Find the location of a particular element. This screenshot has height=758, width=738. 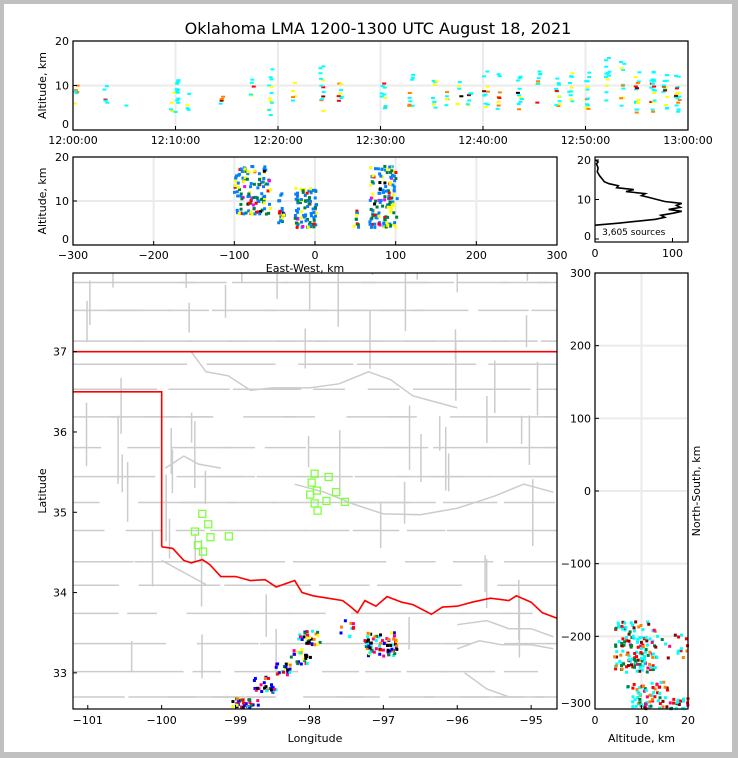

y-tick-label: −200 is located at coordinates (576, 636).